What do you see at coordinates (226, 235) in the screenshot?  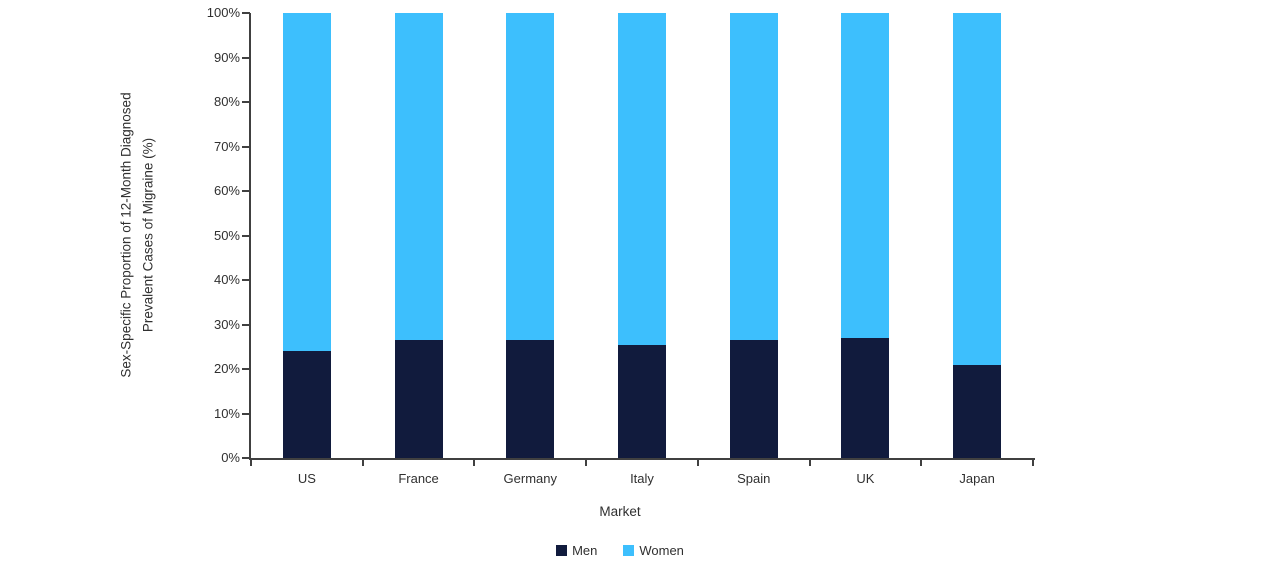 I see `y-tick-label: 50%` at bounding box center [226, 235].